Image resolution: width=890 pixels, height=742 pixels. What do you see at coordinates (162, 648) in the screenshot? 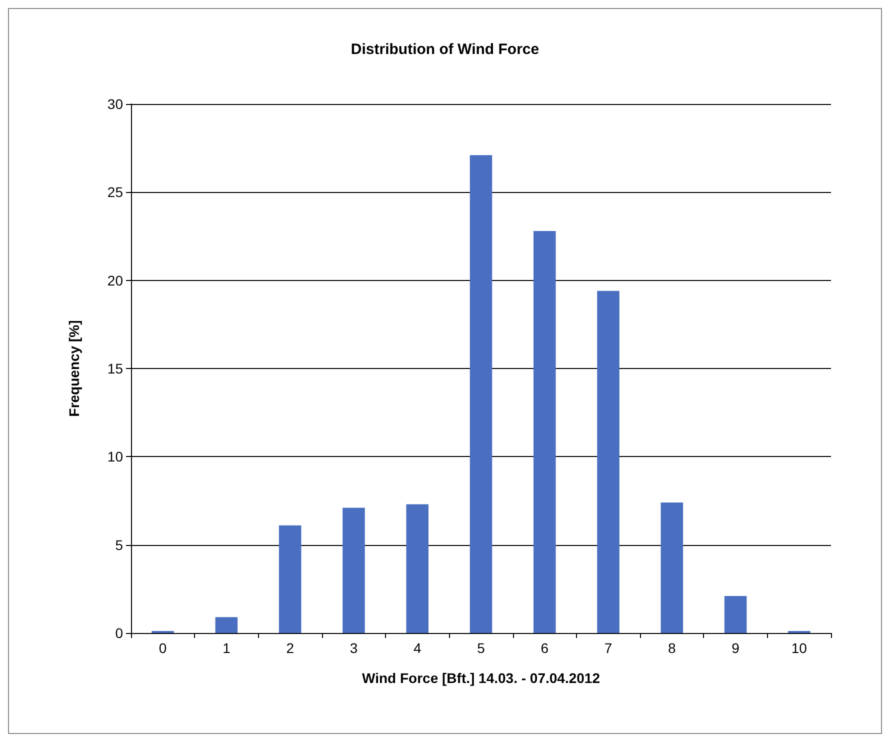
I see `x-tick-label: 0` at bounding box center [162, 648].